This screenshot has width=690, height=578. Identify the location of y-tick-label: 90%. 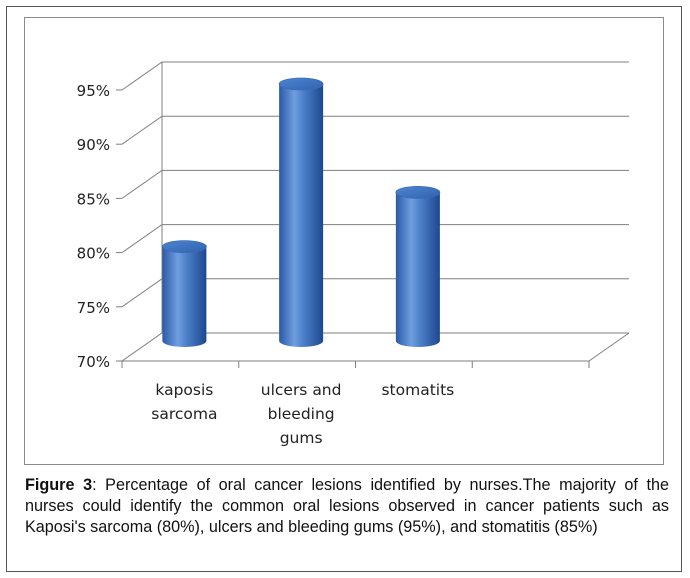
(93, 145).